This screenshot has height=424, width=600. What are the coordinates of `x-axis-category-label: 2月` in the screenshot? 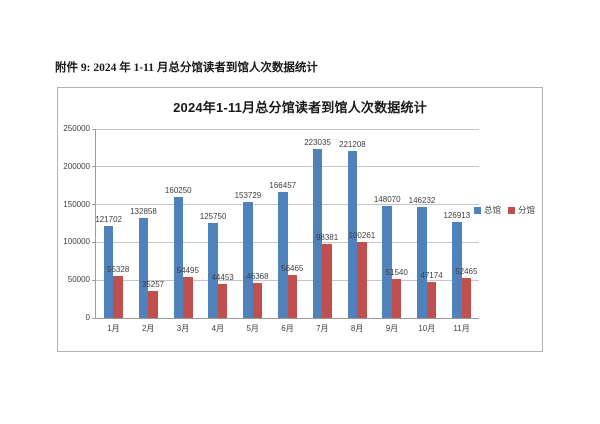 It's located at (148, 328).